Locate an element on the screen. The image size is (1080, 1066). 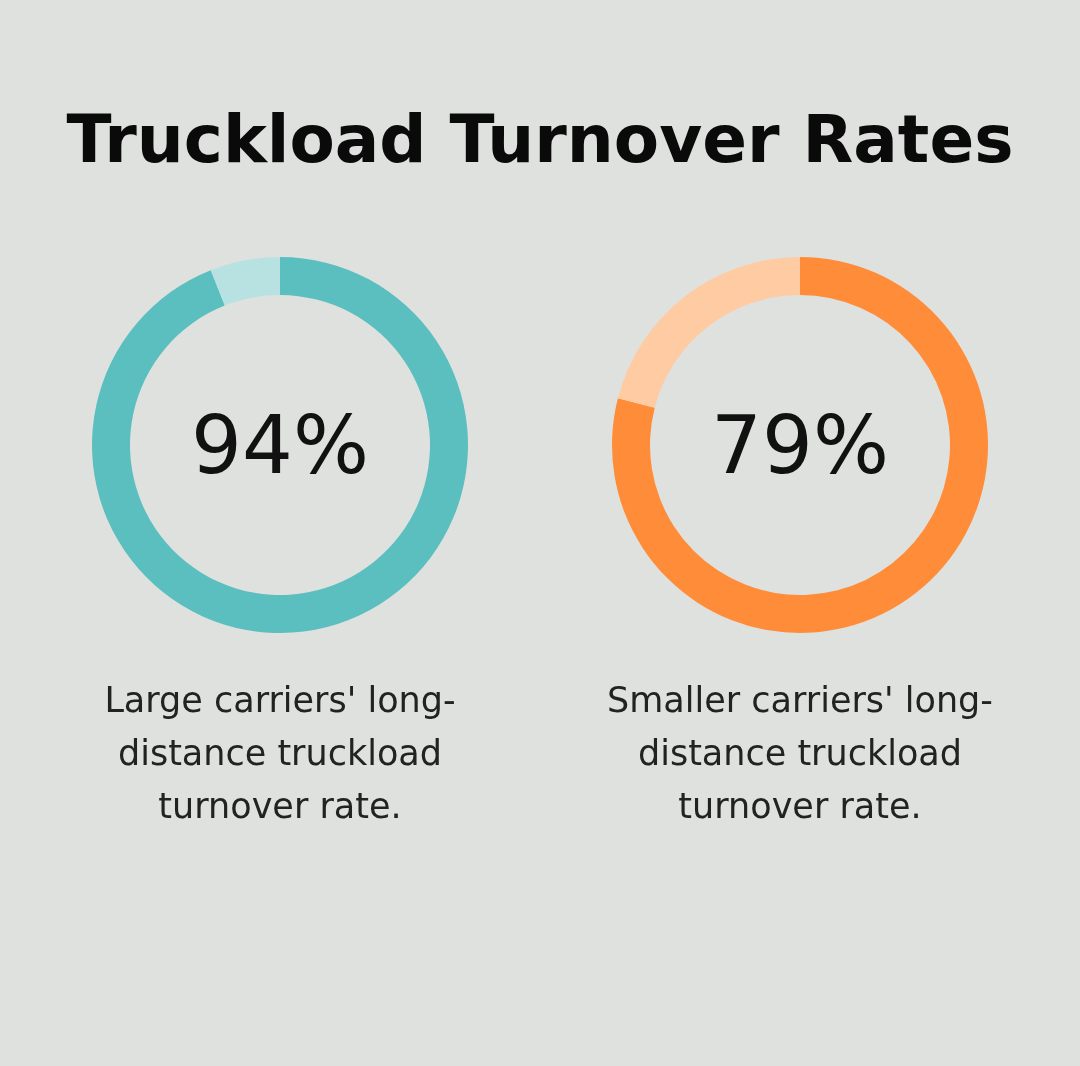
data-label: 94% is located at coordinates (280, 445).